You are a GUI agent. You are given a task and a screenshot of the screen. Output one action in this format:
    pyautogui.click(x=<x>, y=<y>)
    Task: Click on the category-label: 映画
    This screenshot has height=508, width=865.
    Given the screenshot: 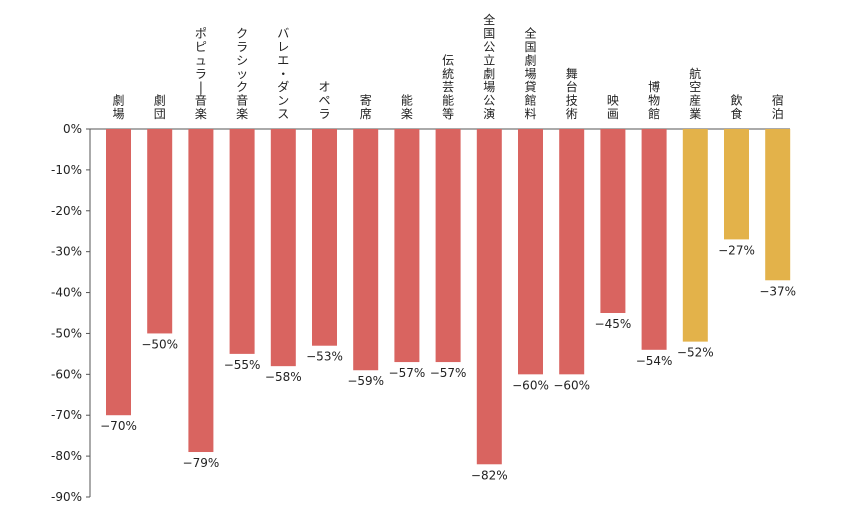 What is the action you would take?
    pyautogui.click(x=613, y=107)
    